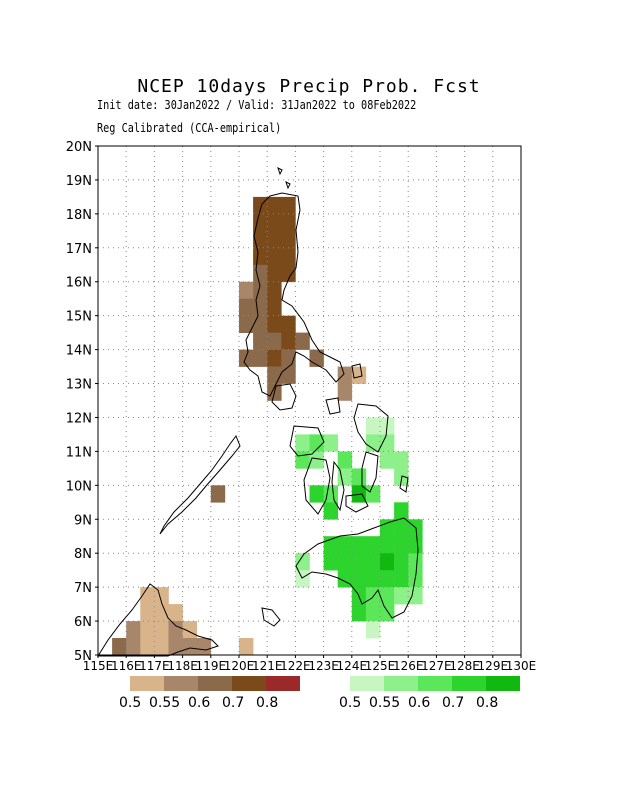 This screenshot has height=800, width=618. What do you see at coordinates (294, 294) in the screenshot?
I see `coastline-luzon` at bounding box center [294, 294].